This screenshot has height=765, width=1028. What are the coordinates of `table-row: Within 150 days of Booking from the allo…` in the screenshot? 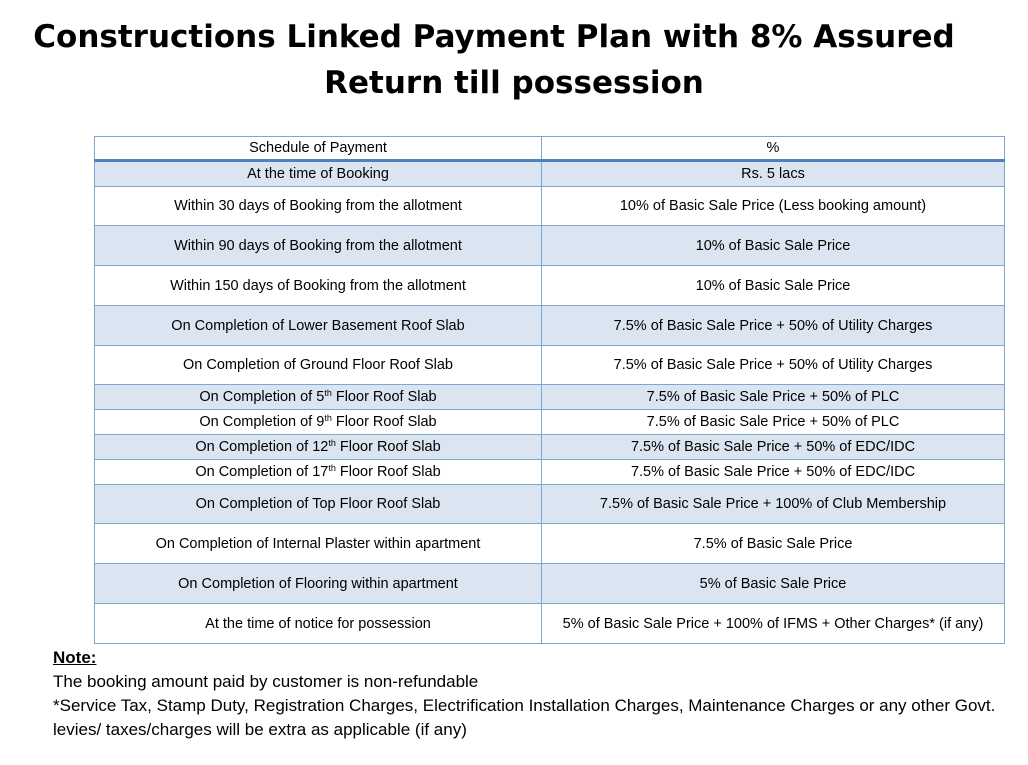 It's located at (549, 285).